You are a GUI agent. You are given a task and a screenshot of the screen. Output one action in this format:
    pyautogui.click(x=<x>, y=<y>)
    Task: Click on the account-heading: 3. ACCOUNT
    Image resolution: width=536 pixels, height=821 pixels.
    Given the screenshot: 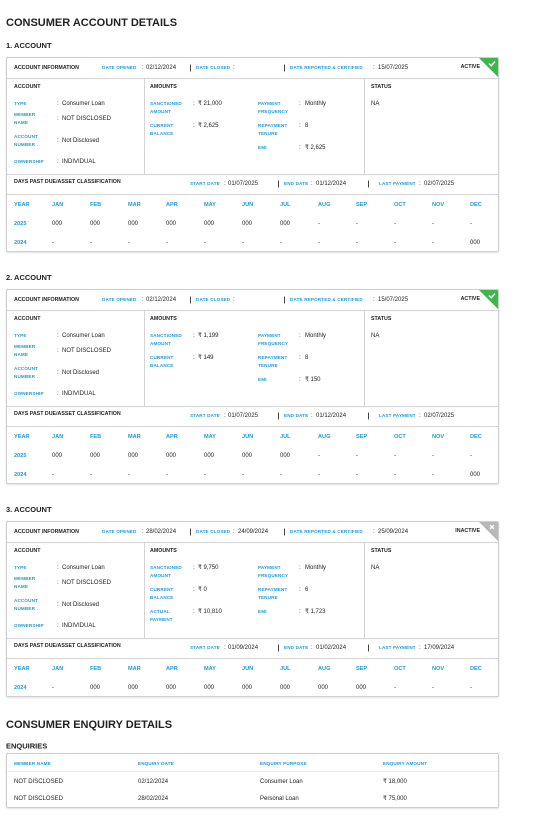 What is the action you would take?
    pyautogui.click(x=29, y=509)
    